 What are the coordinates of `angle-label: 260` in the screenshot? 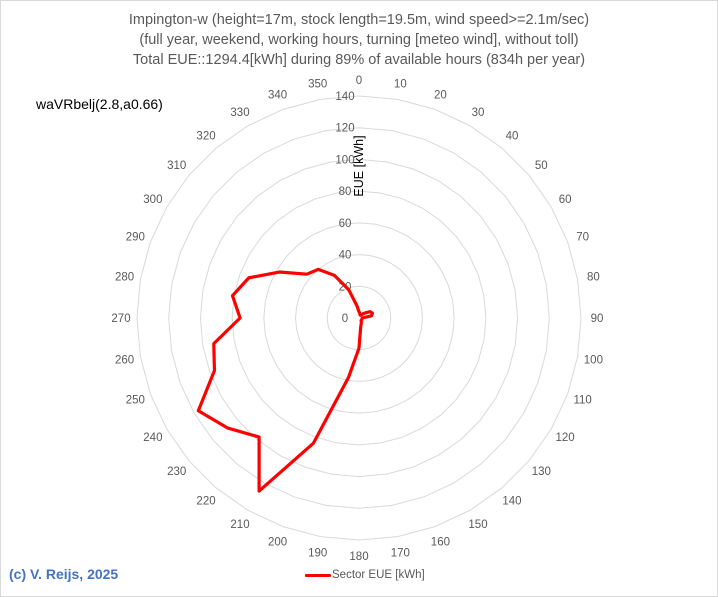 It's located at (124, 360).